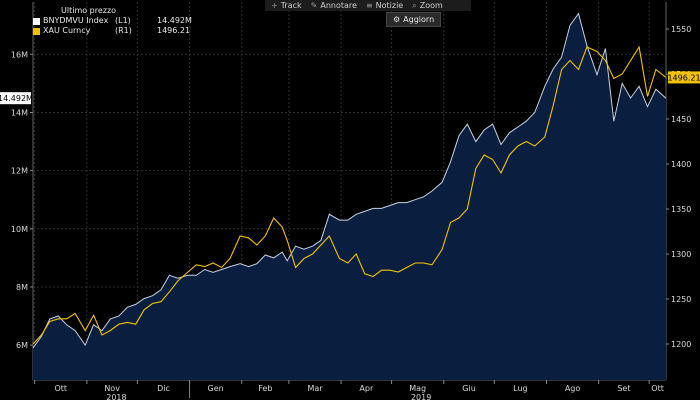  I want to click on left-last-badge, so click(15, 98).